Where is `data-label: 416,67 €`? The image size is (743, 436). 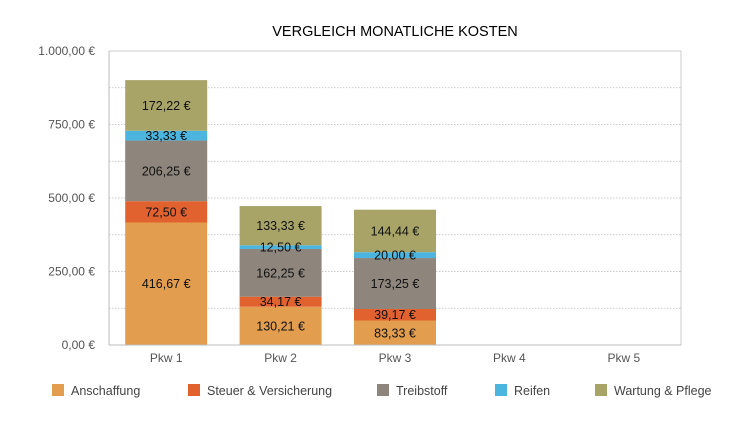 data-label: 416,67 € is located at coordinates (166, 284).